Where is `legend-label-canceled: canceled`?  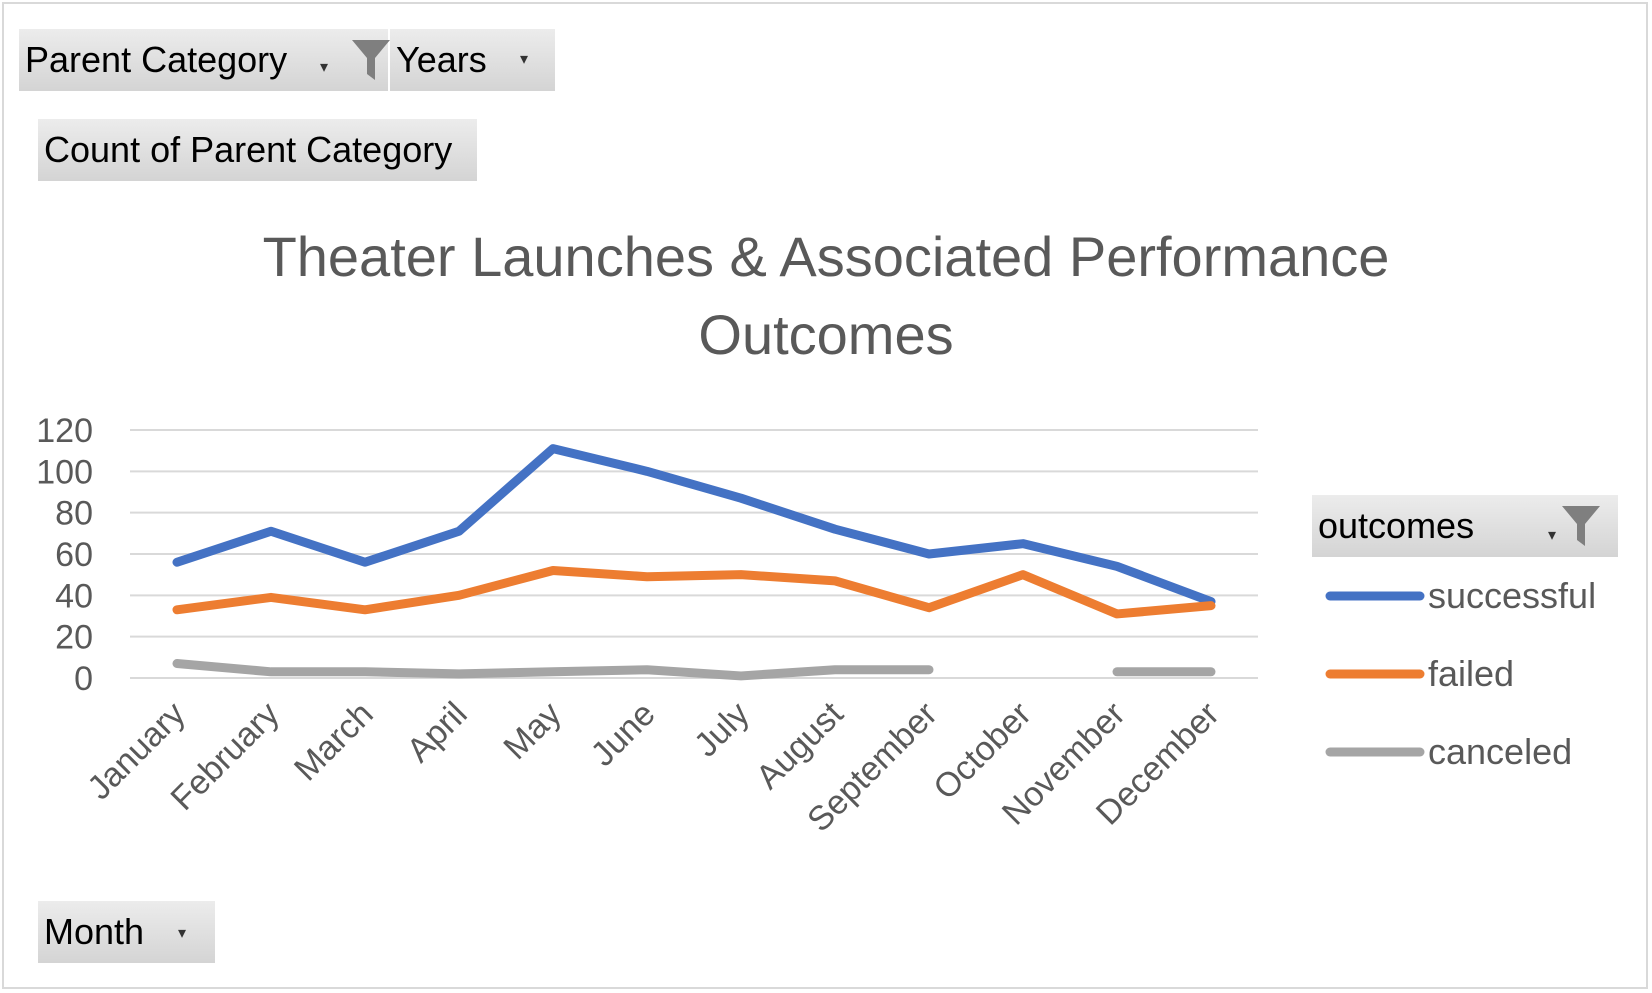 legend-label-canceled: canceled is located at coordinates (1500, 751).